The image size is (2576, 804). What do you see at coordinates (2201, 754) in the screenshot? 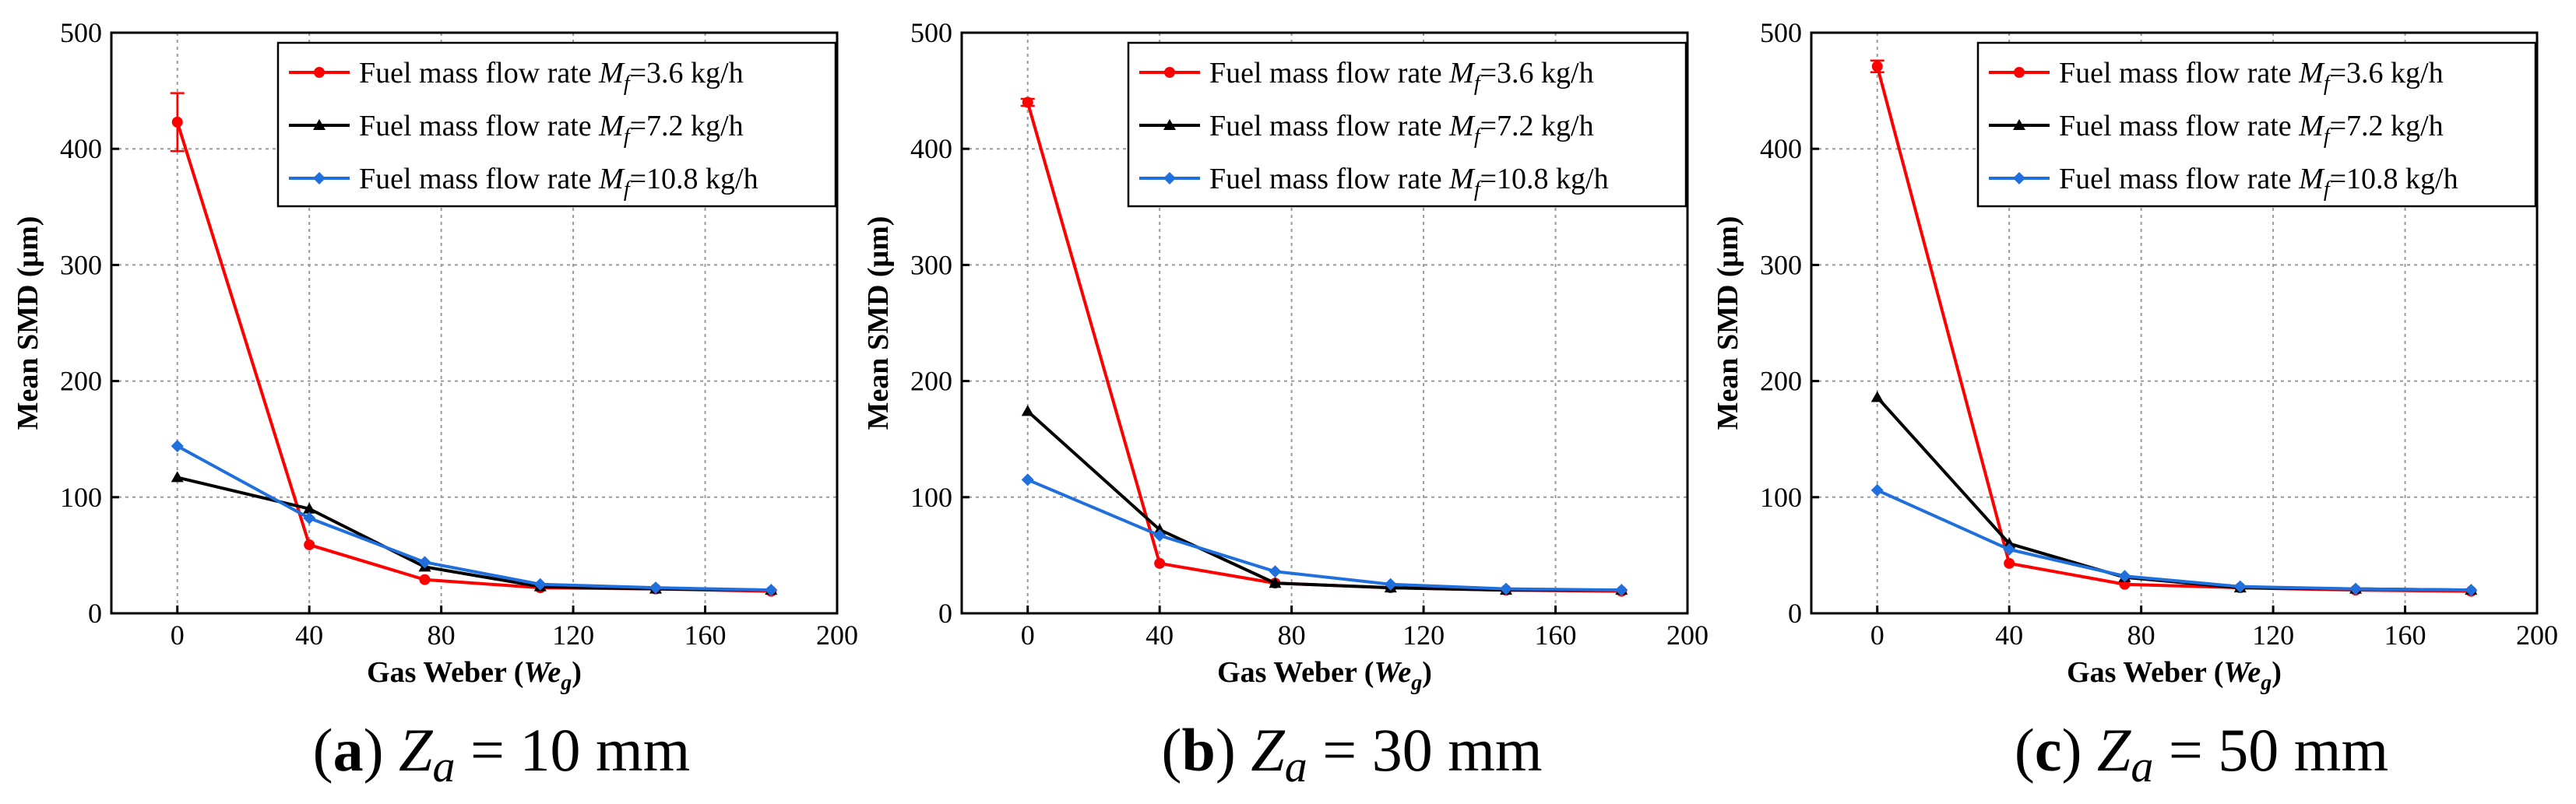
I see `panel-caption: (c) Za = 50 mm` at bounding box center [2201, 754].